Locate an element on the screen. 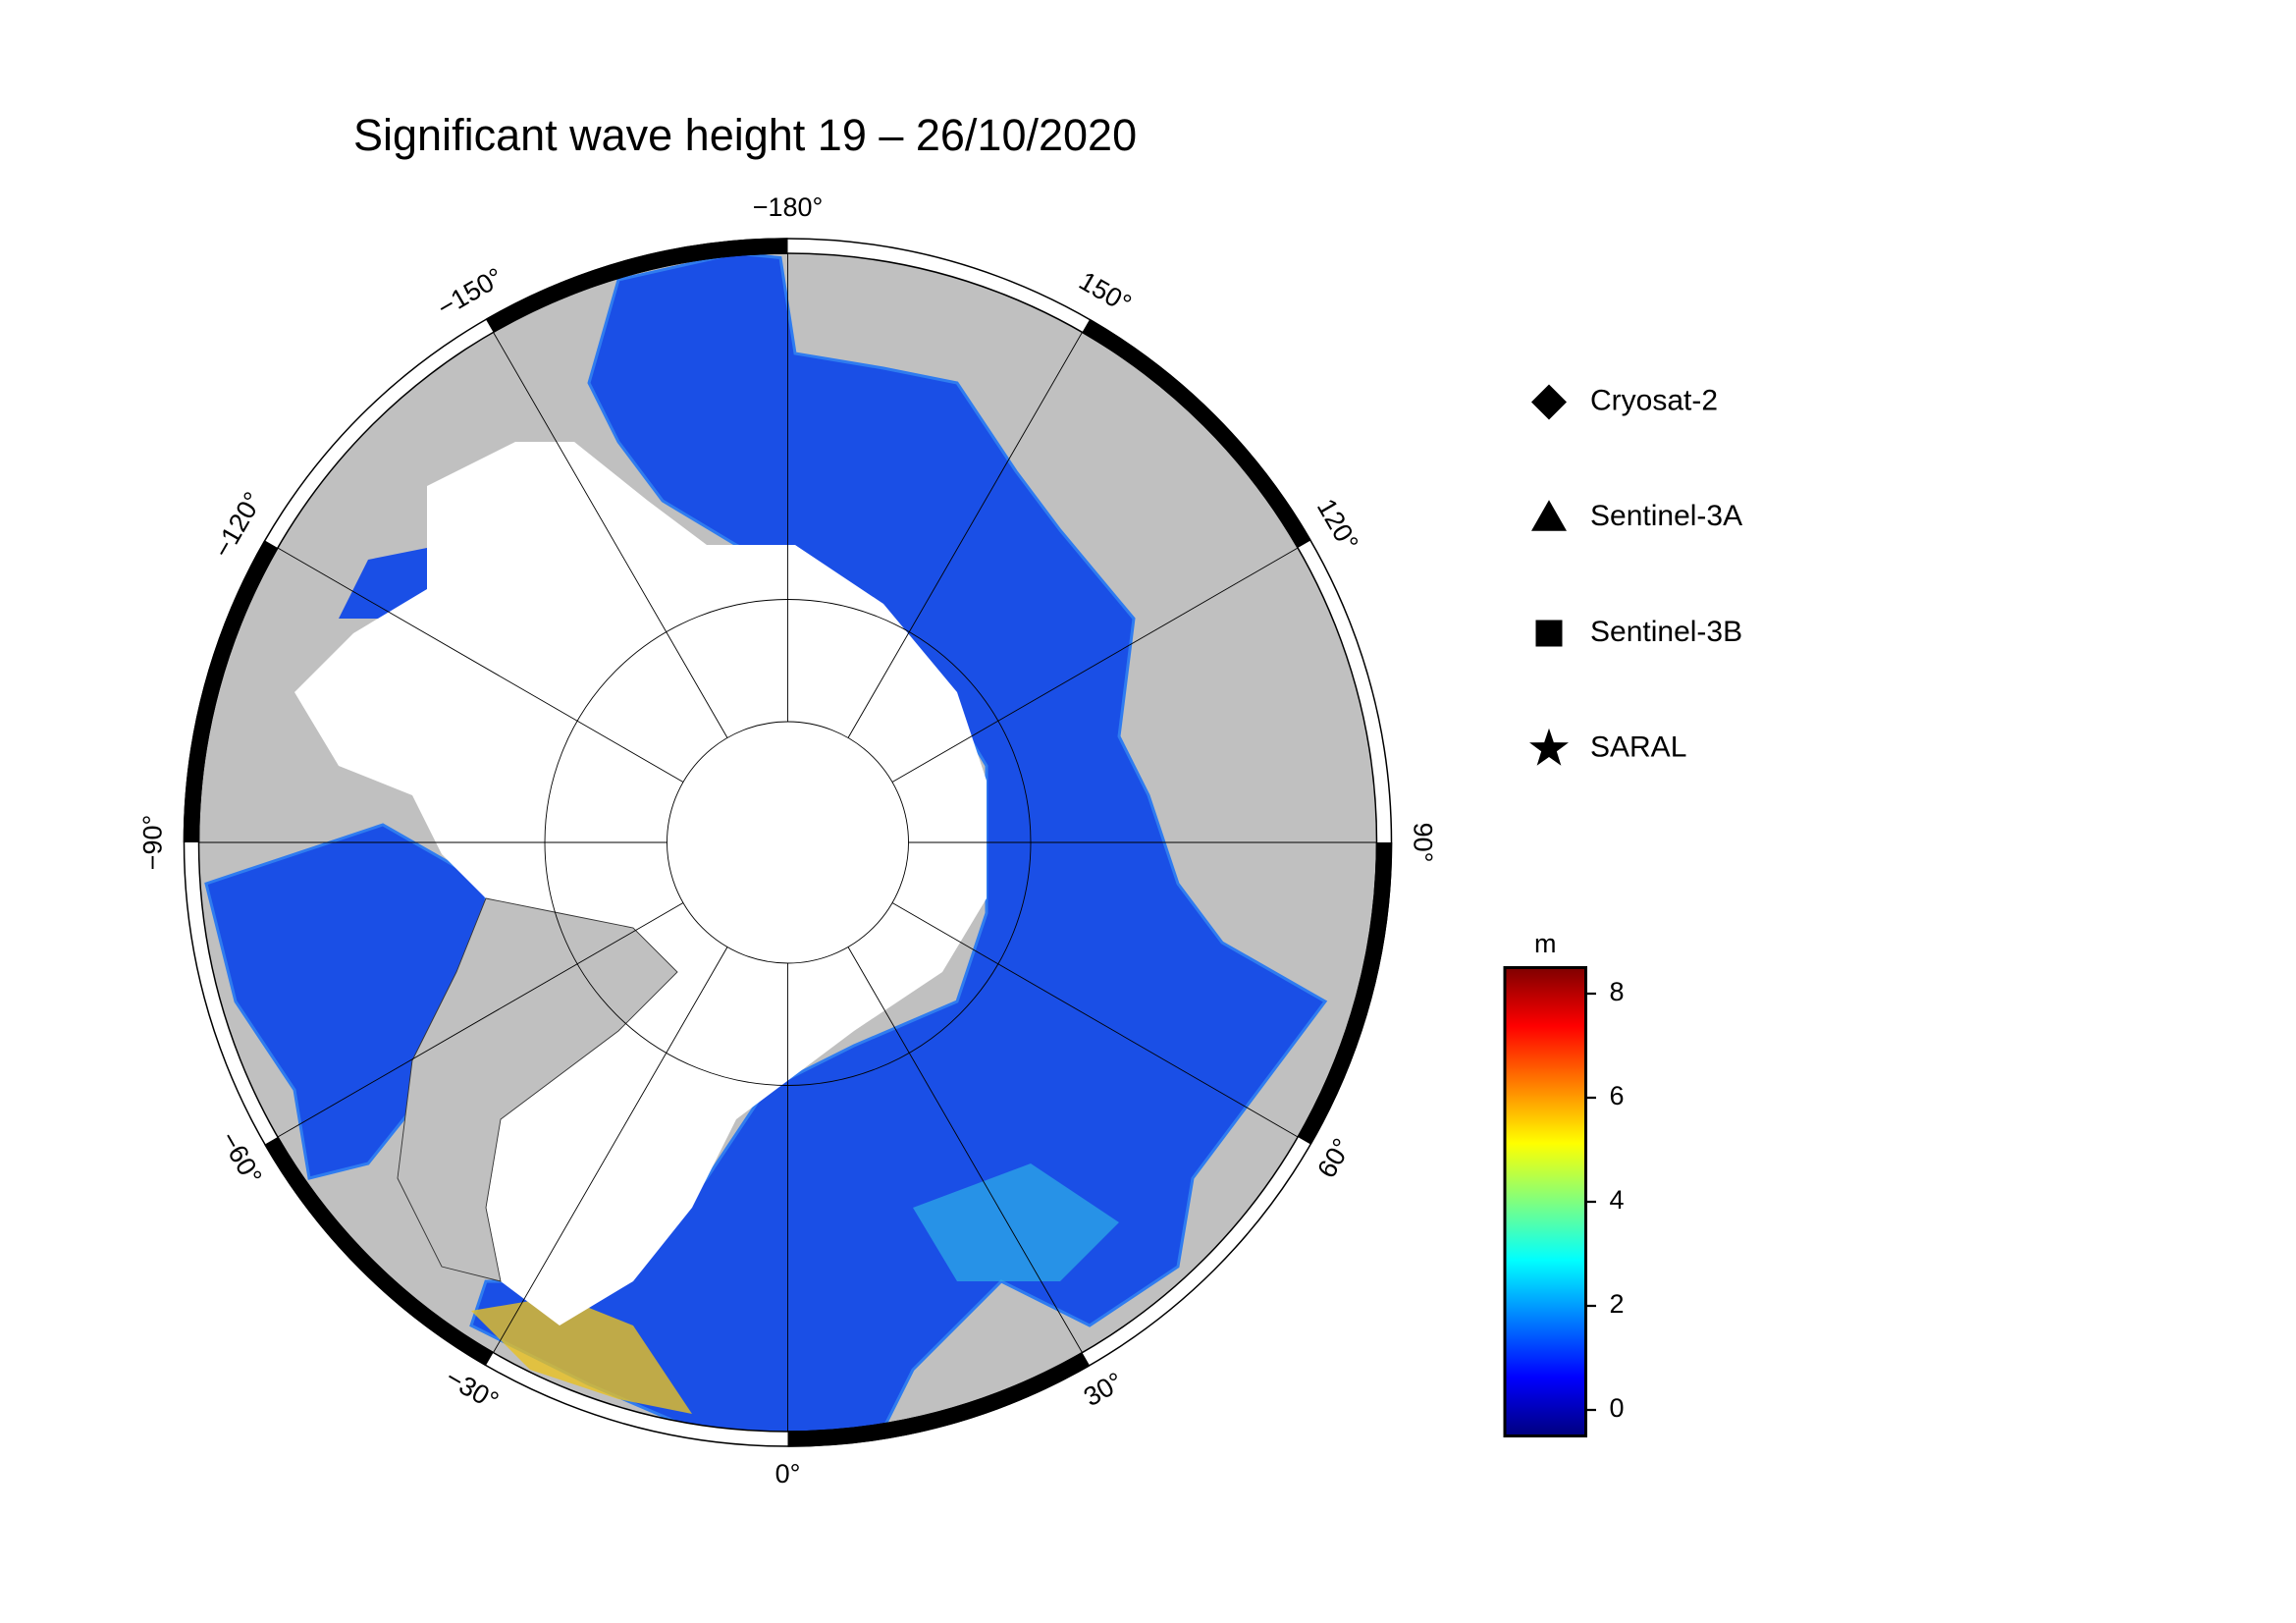 Image resolution: width=2296 pixels, height=1623 pixels. lon-label: −90° is located at coordinates (153, 843).